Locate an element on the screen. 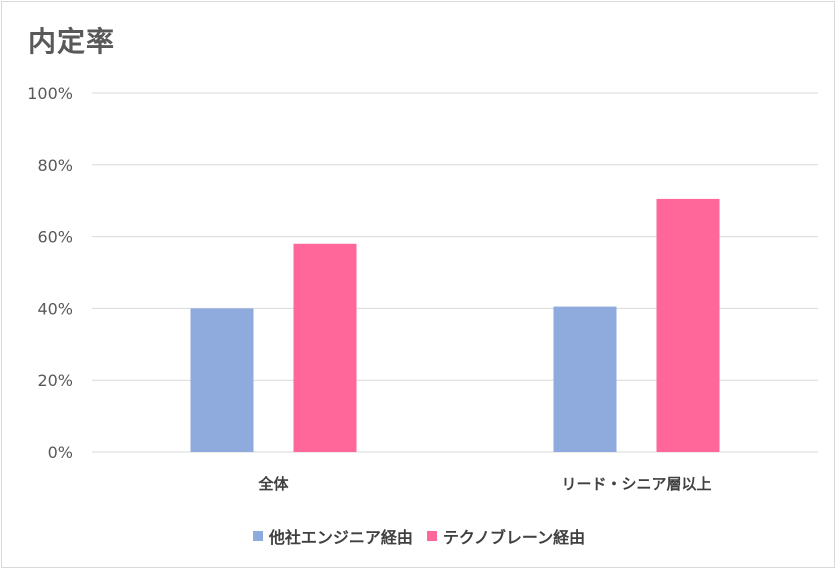 Image resolution: width=838 pixels, height=571 pixels. legend-label-0: 他社エンジニア経由 is located at coordinates (340, 537).